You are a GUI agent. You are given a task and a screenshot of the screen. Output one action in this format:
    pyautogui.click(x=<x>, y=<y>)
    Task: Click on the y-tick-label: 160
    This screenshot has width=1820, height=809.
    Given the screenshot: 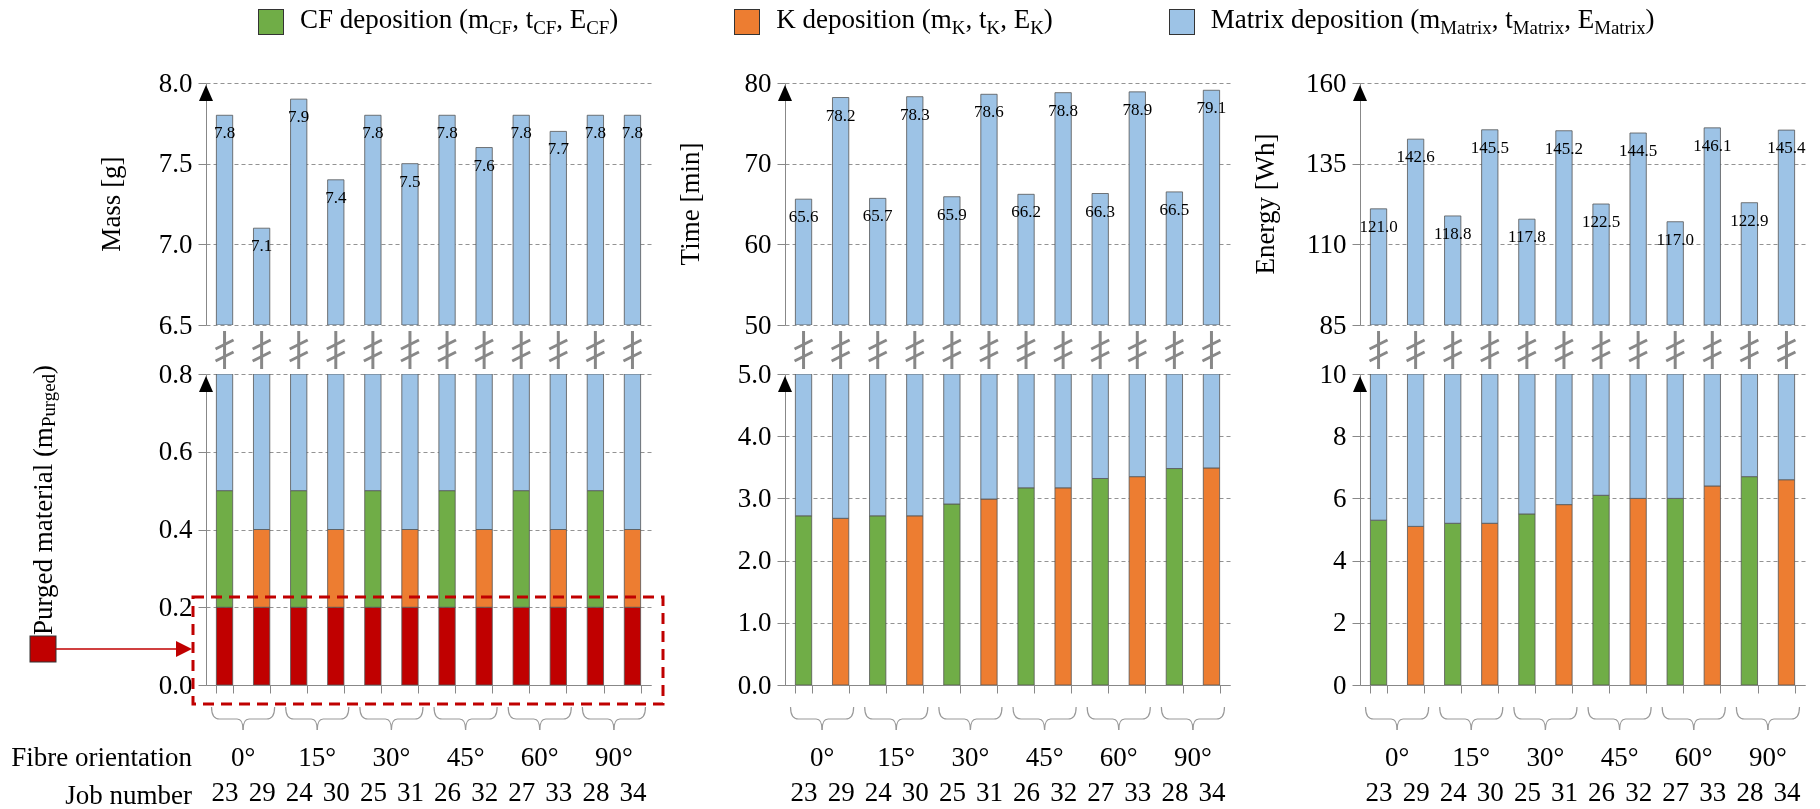 What is the action you would take?
    pyautogui.click(x=1326, y=82)
    